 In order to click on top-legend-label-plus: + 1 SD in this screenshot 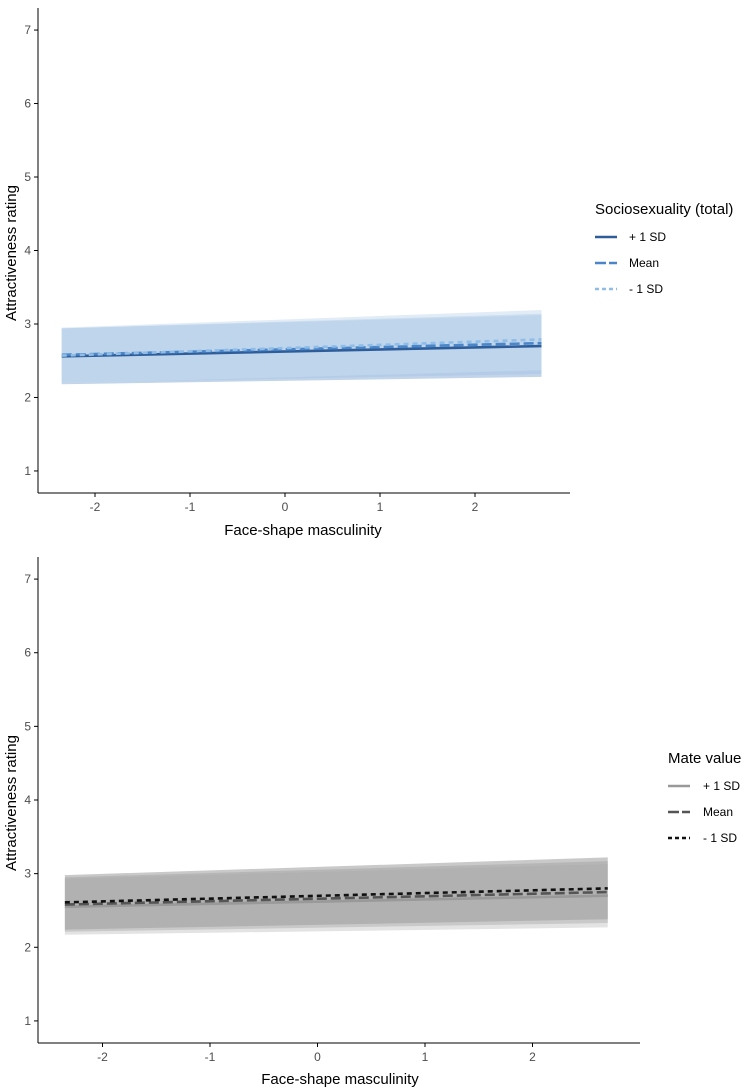, I will do `click(647, 237)`.